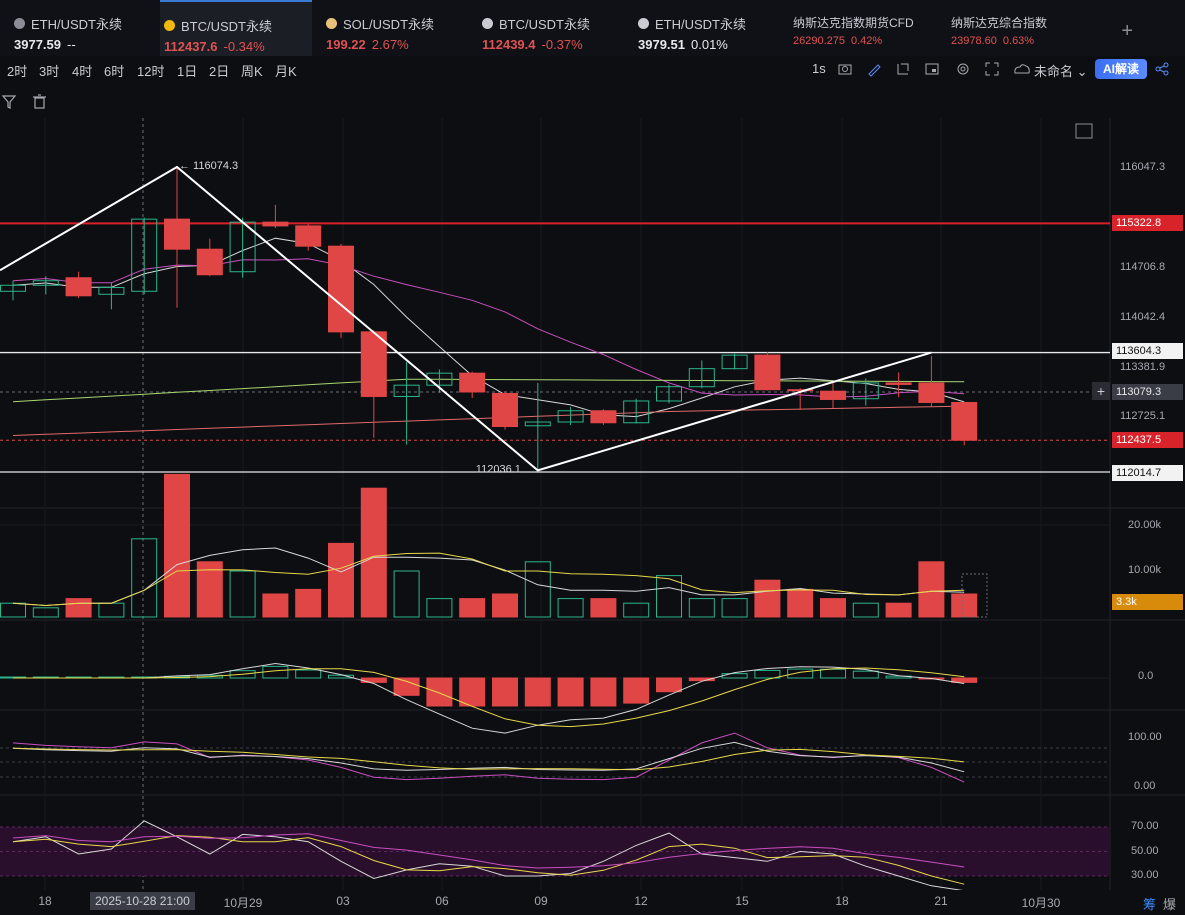  I want to click on rsi-line-white, so click(487, 855).